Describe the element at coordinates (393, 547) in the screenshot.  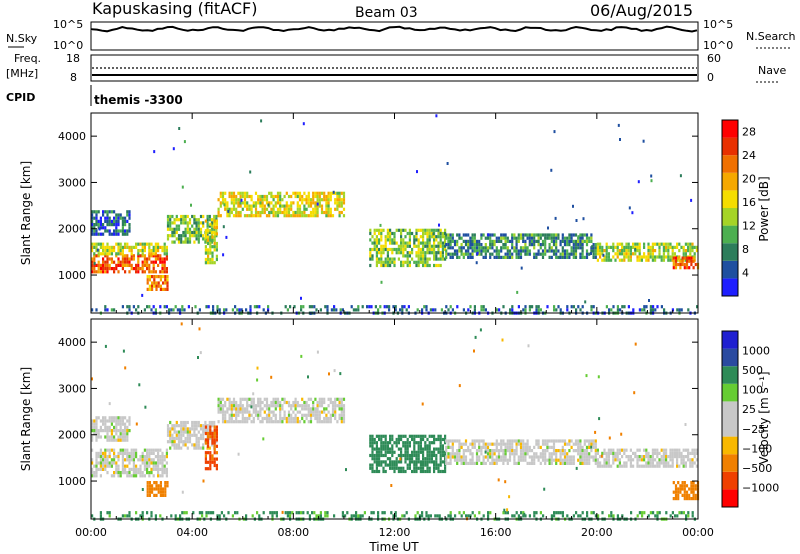
I see `x-axis-label: Time UT` at that location.